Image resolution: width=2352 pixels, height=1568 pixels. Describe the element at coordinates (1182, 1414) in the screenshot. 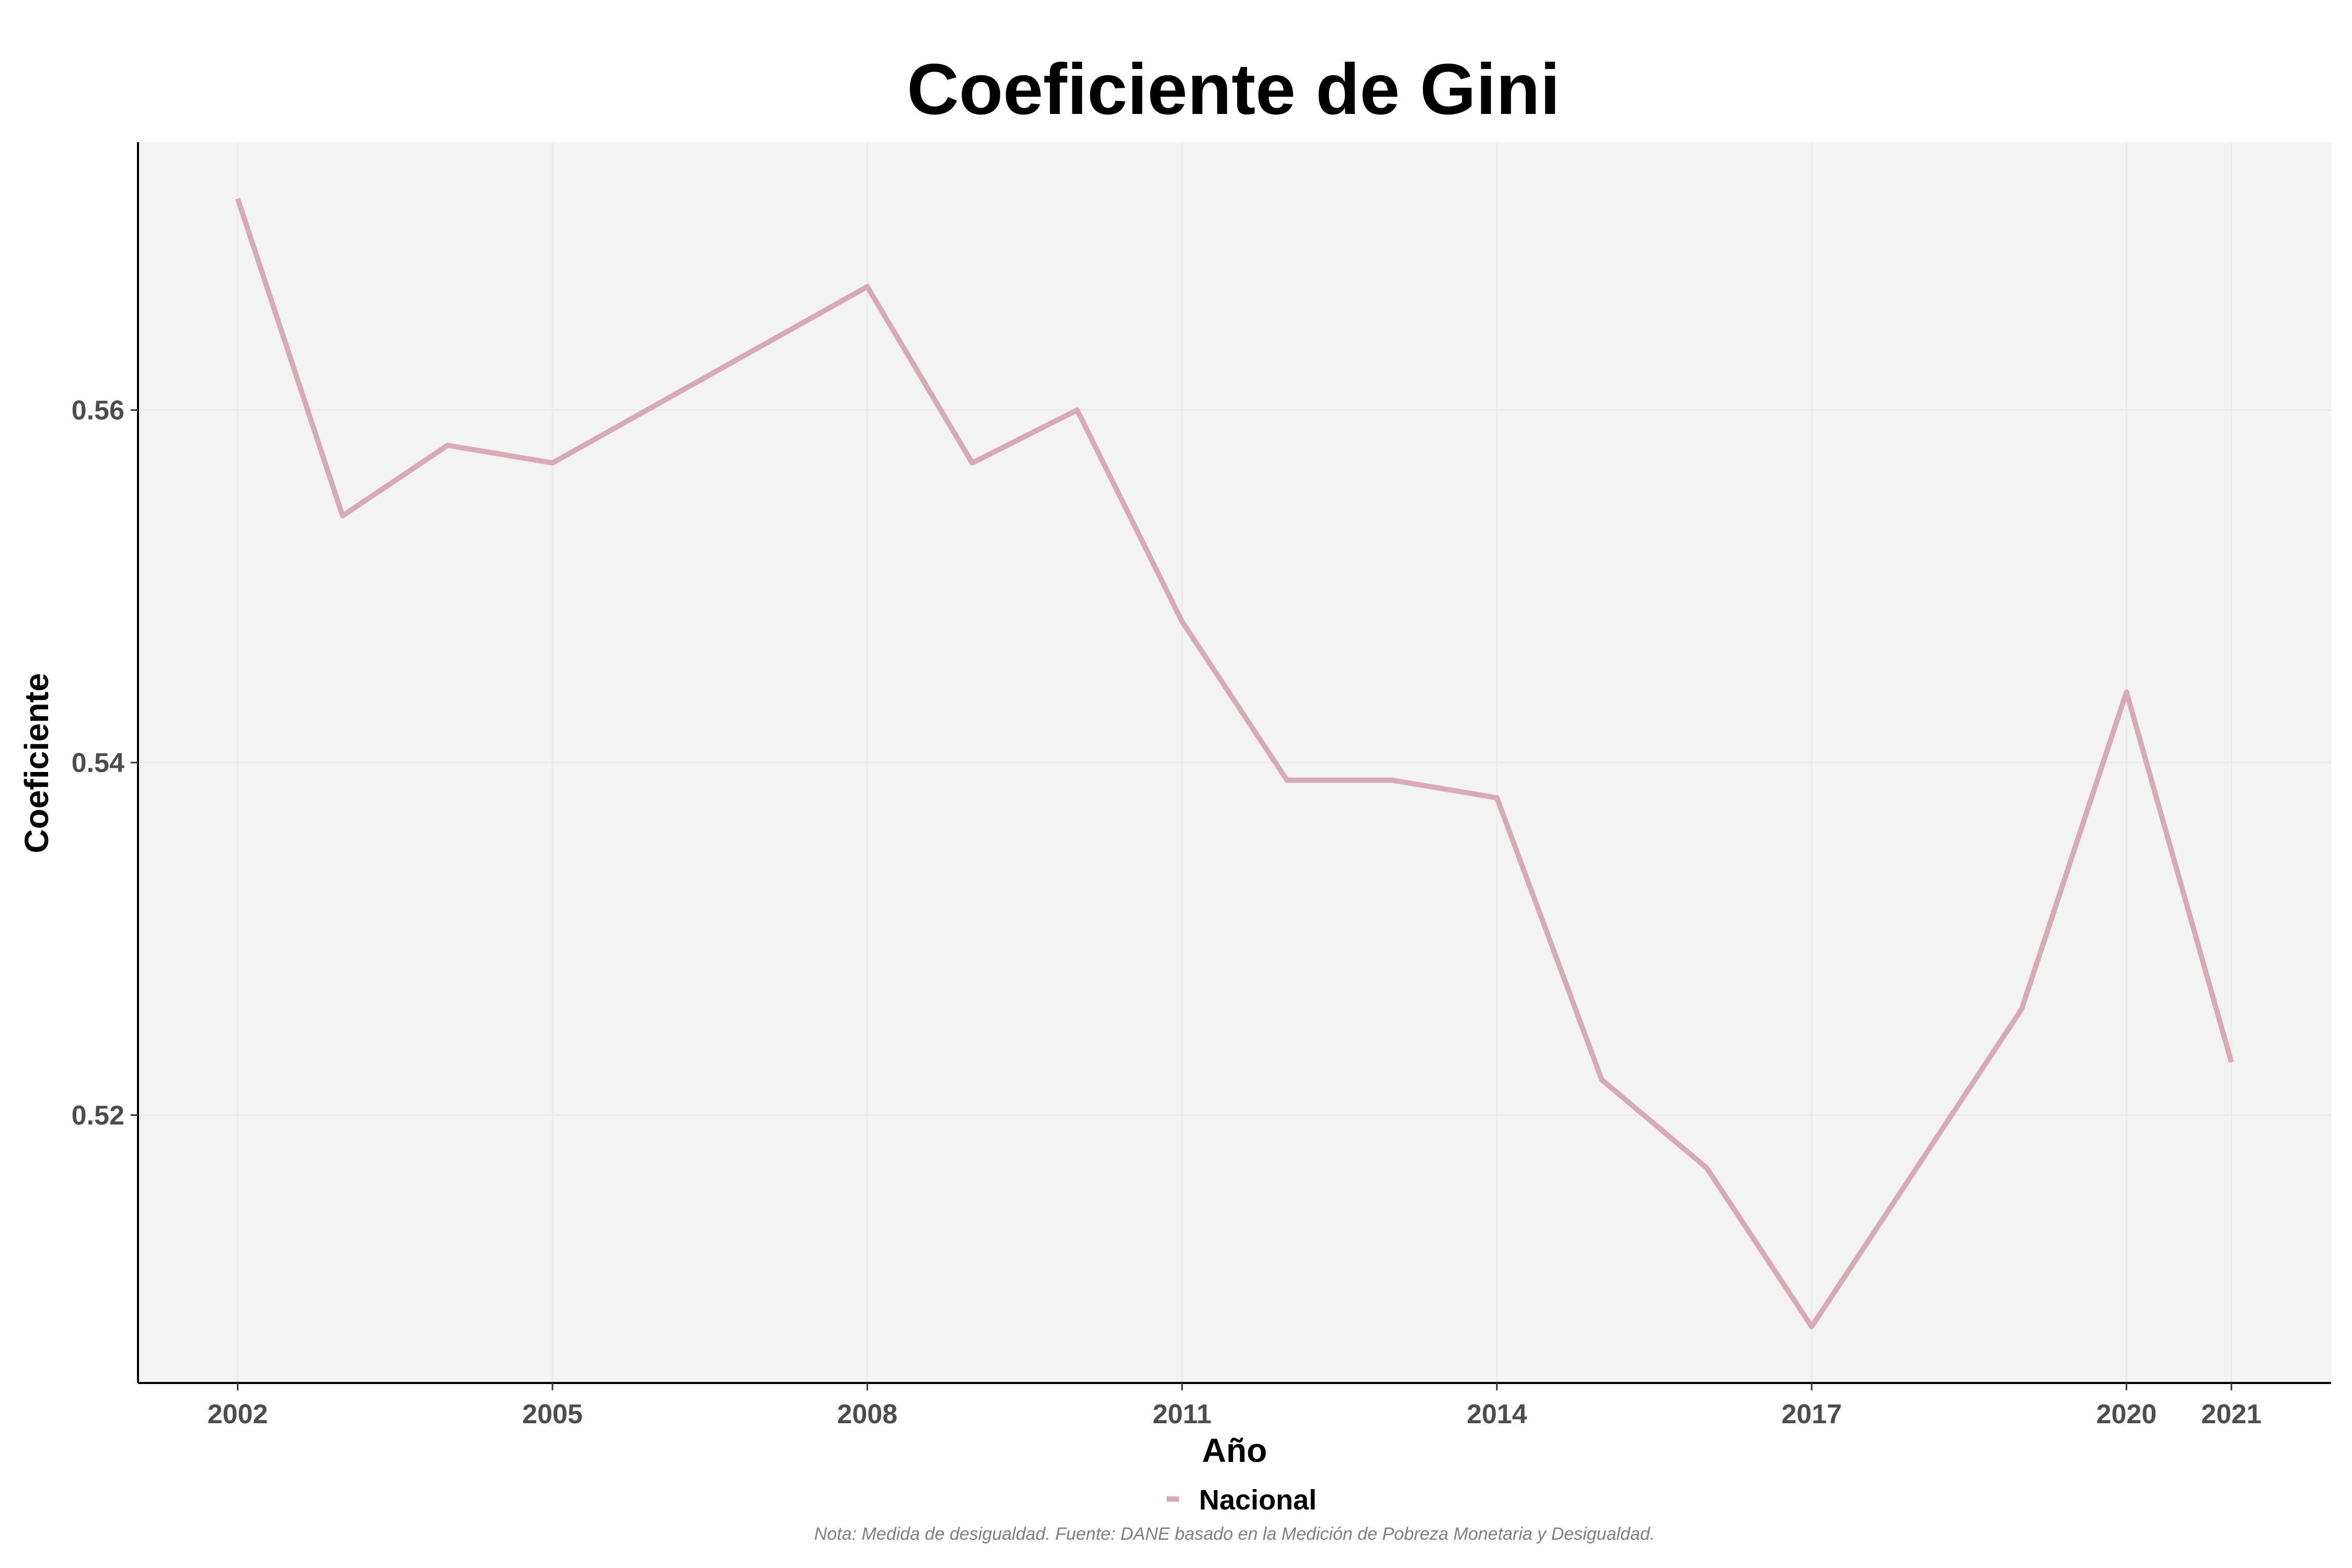

I see `x-tick-label: 2011` at that location.